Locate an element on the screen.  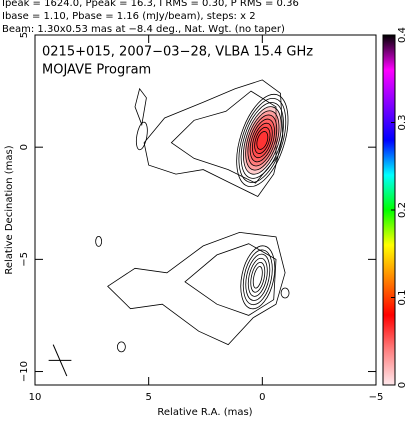
y-axis-label: Relative Decination (mas) is located at coordinates (9, 209).